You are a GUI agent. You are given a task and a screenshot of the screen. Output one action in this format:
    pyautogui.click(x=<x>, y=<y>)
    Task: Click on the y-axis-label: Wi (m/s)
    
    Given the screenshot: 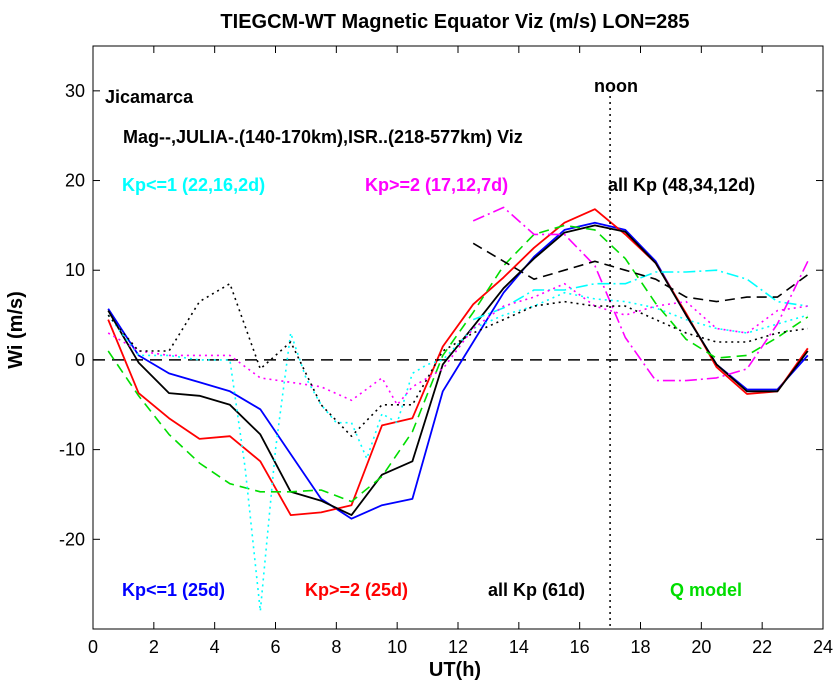 What is the action you would take?
    pyautogui.click(x=16, y=330)
    